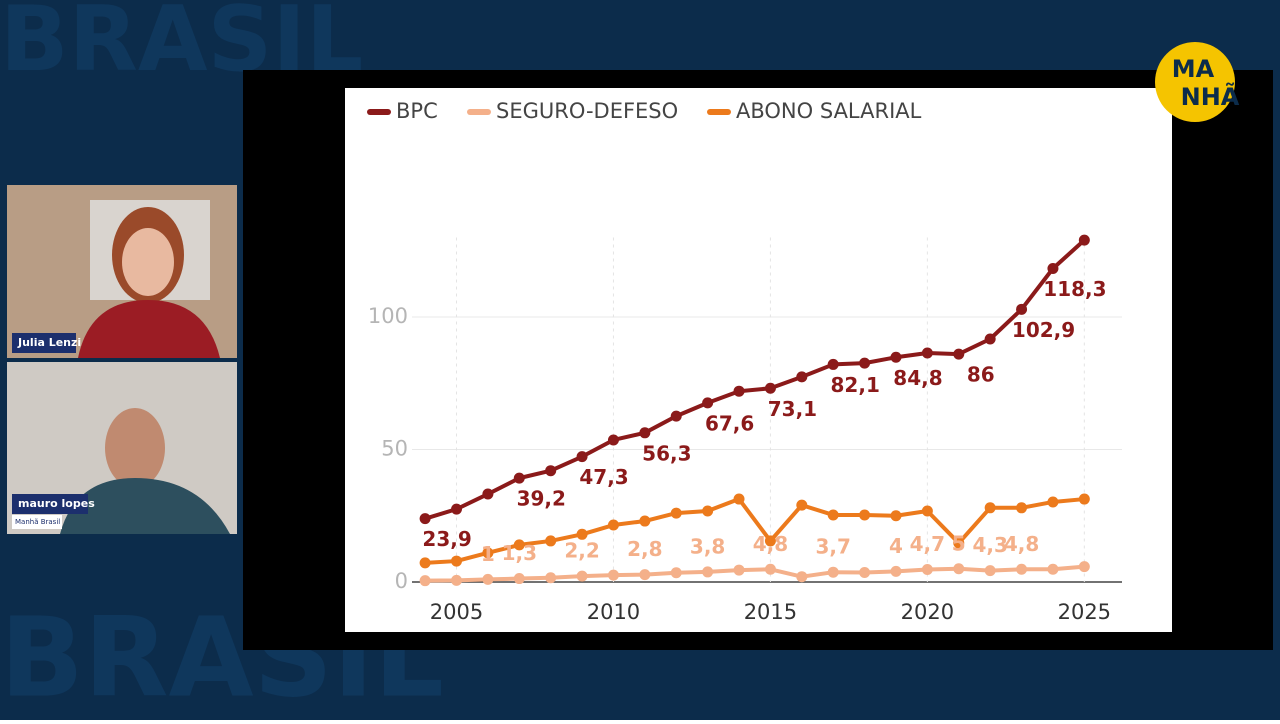  What do you see at coordinates (832, 547) in the screenshot?
I see `data-label: 3,7` at bounding box center [832, 547].